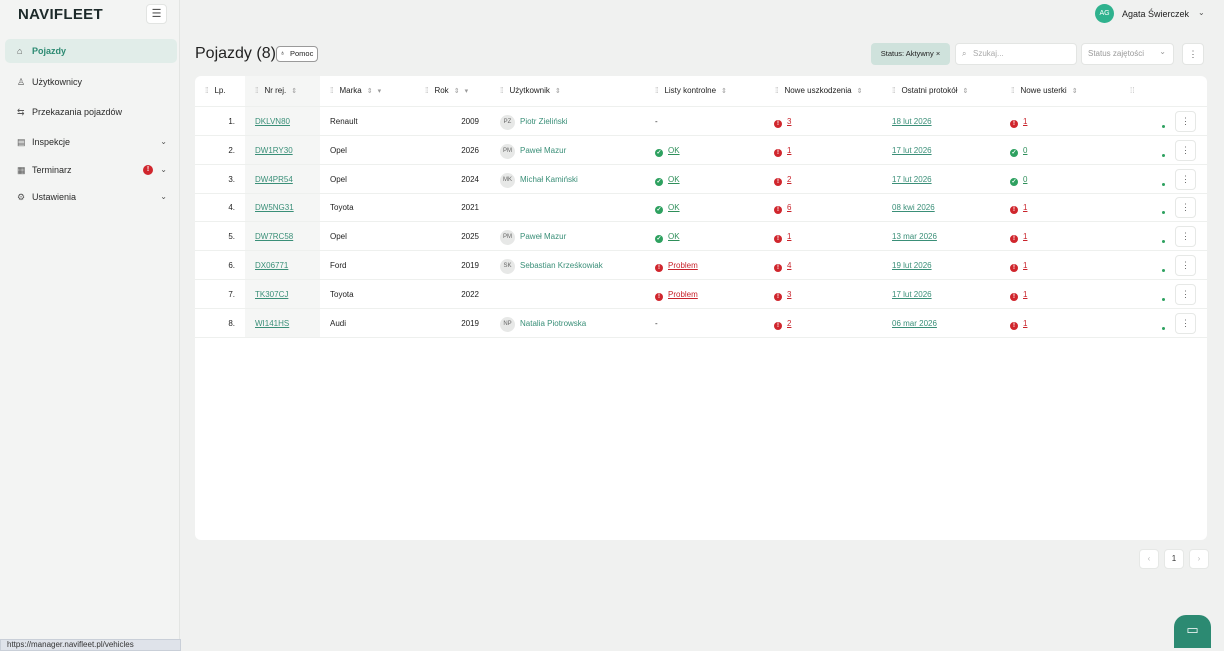 The width and height of the screenshot is (1224, 651). What do you see at coordinates (91, 82) in the screenshot?
I see `nav-item: ♙ Użytkownicy` at bounding box center [91, 82].